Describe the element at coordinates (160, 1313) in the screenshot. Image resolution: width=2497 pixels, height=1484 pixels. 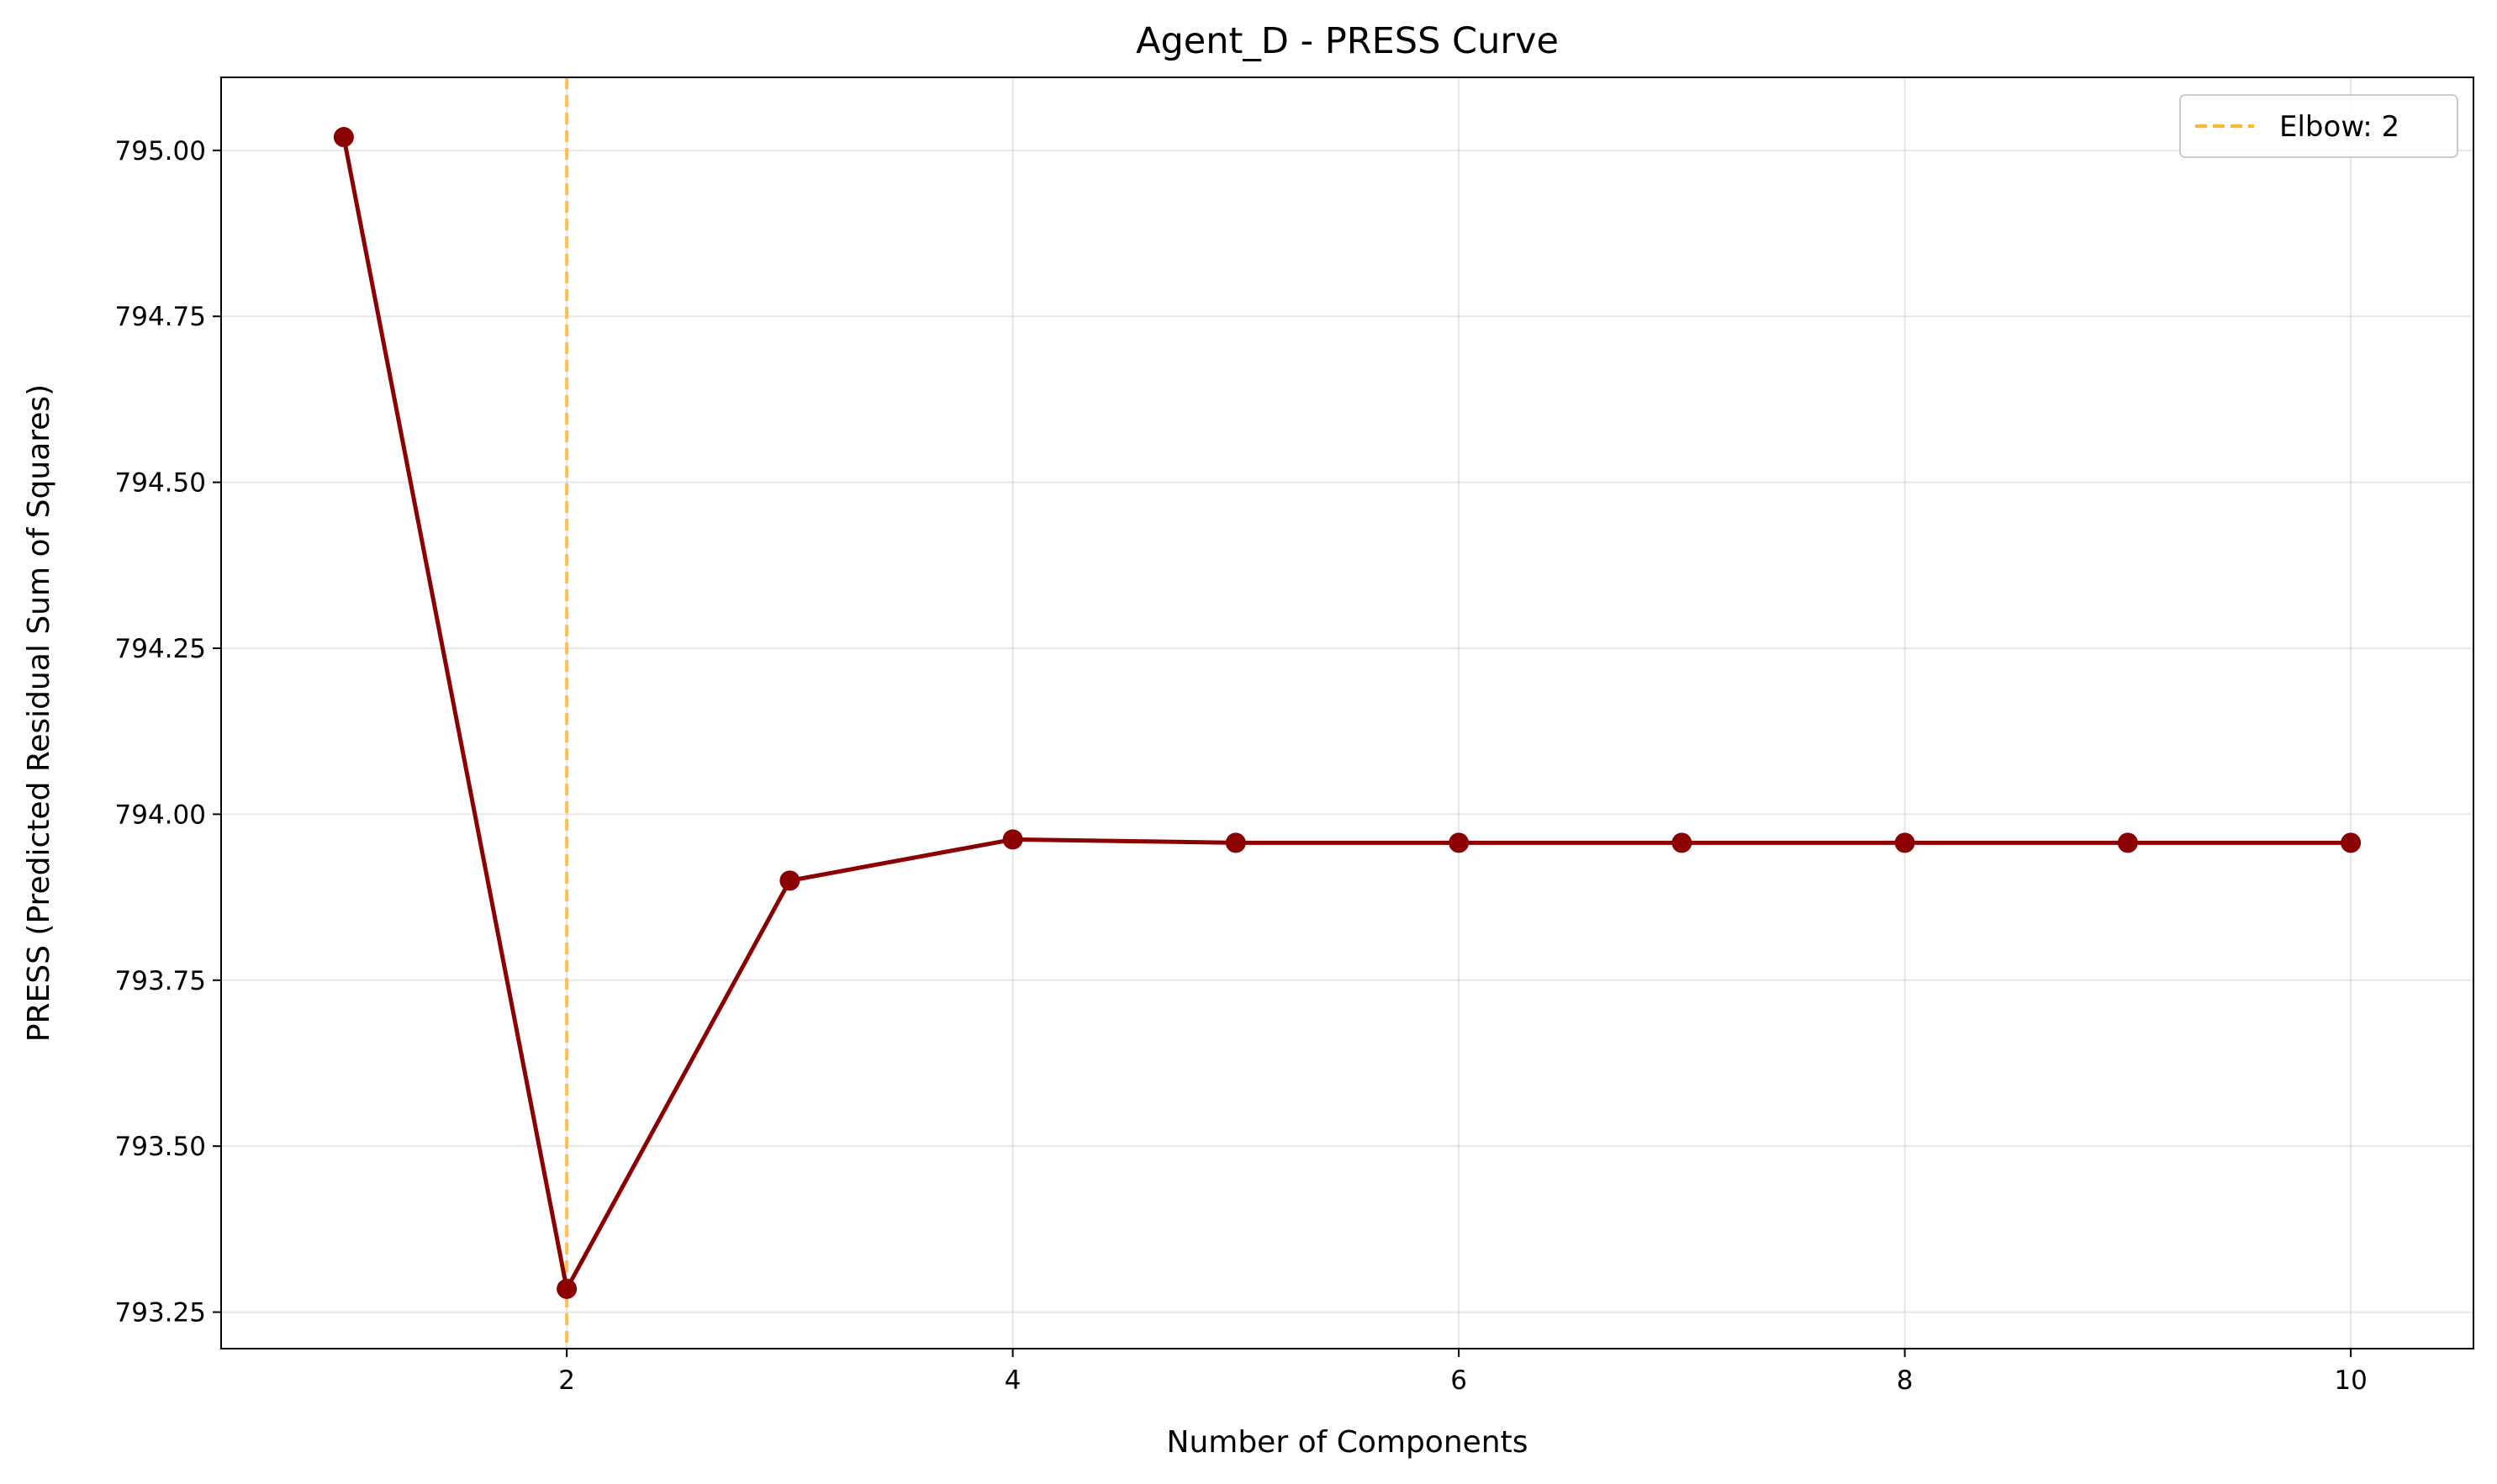
I see `y-tick-label: 793.25` at that location.